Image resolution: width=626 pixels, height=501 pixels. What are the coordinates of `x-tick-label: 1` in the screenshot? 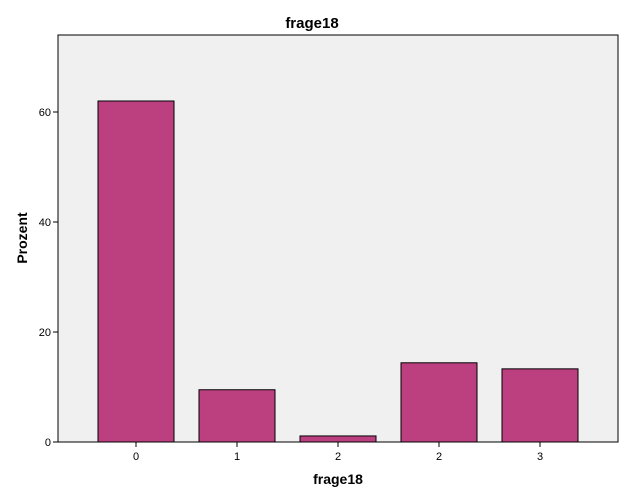 It's located at (237, 457).